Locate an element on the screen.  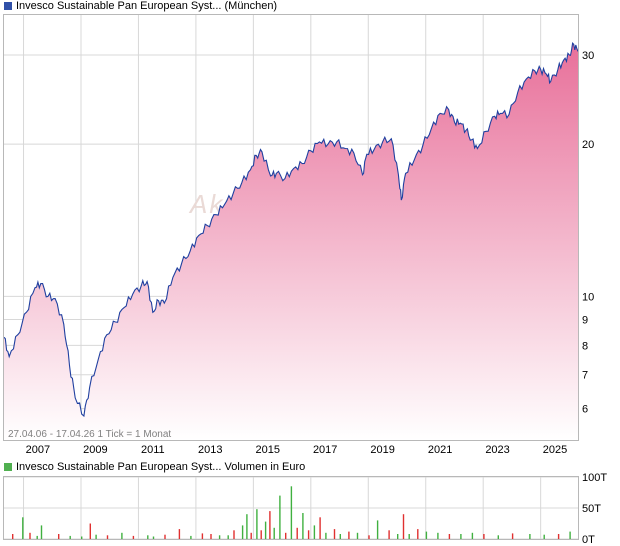
price-x-tick-label: 2011 is located at coordinates (153, 450).